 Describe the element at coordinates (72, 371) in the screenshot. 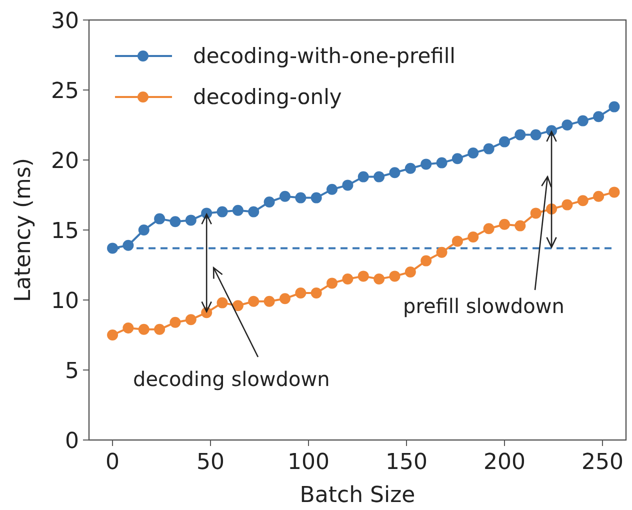

I see `y-tick-label: 5` at that location.